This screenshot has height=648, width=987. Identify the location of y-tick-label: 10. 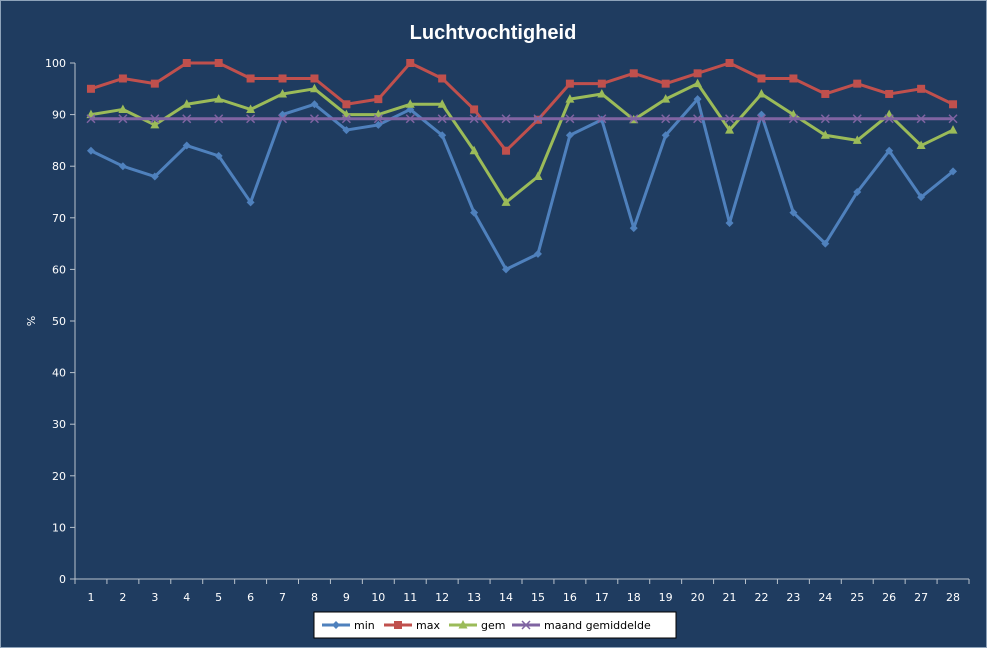
(59, 527).